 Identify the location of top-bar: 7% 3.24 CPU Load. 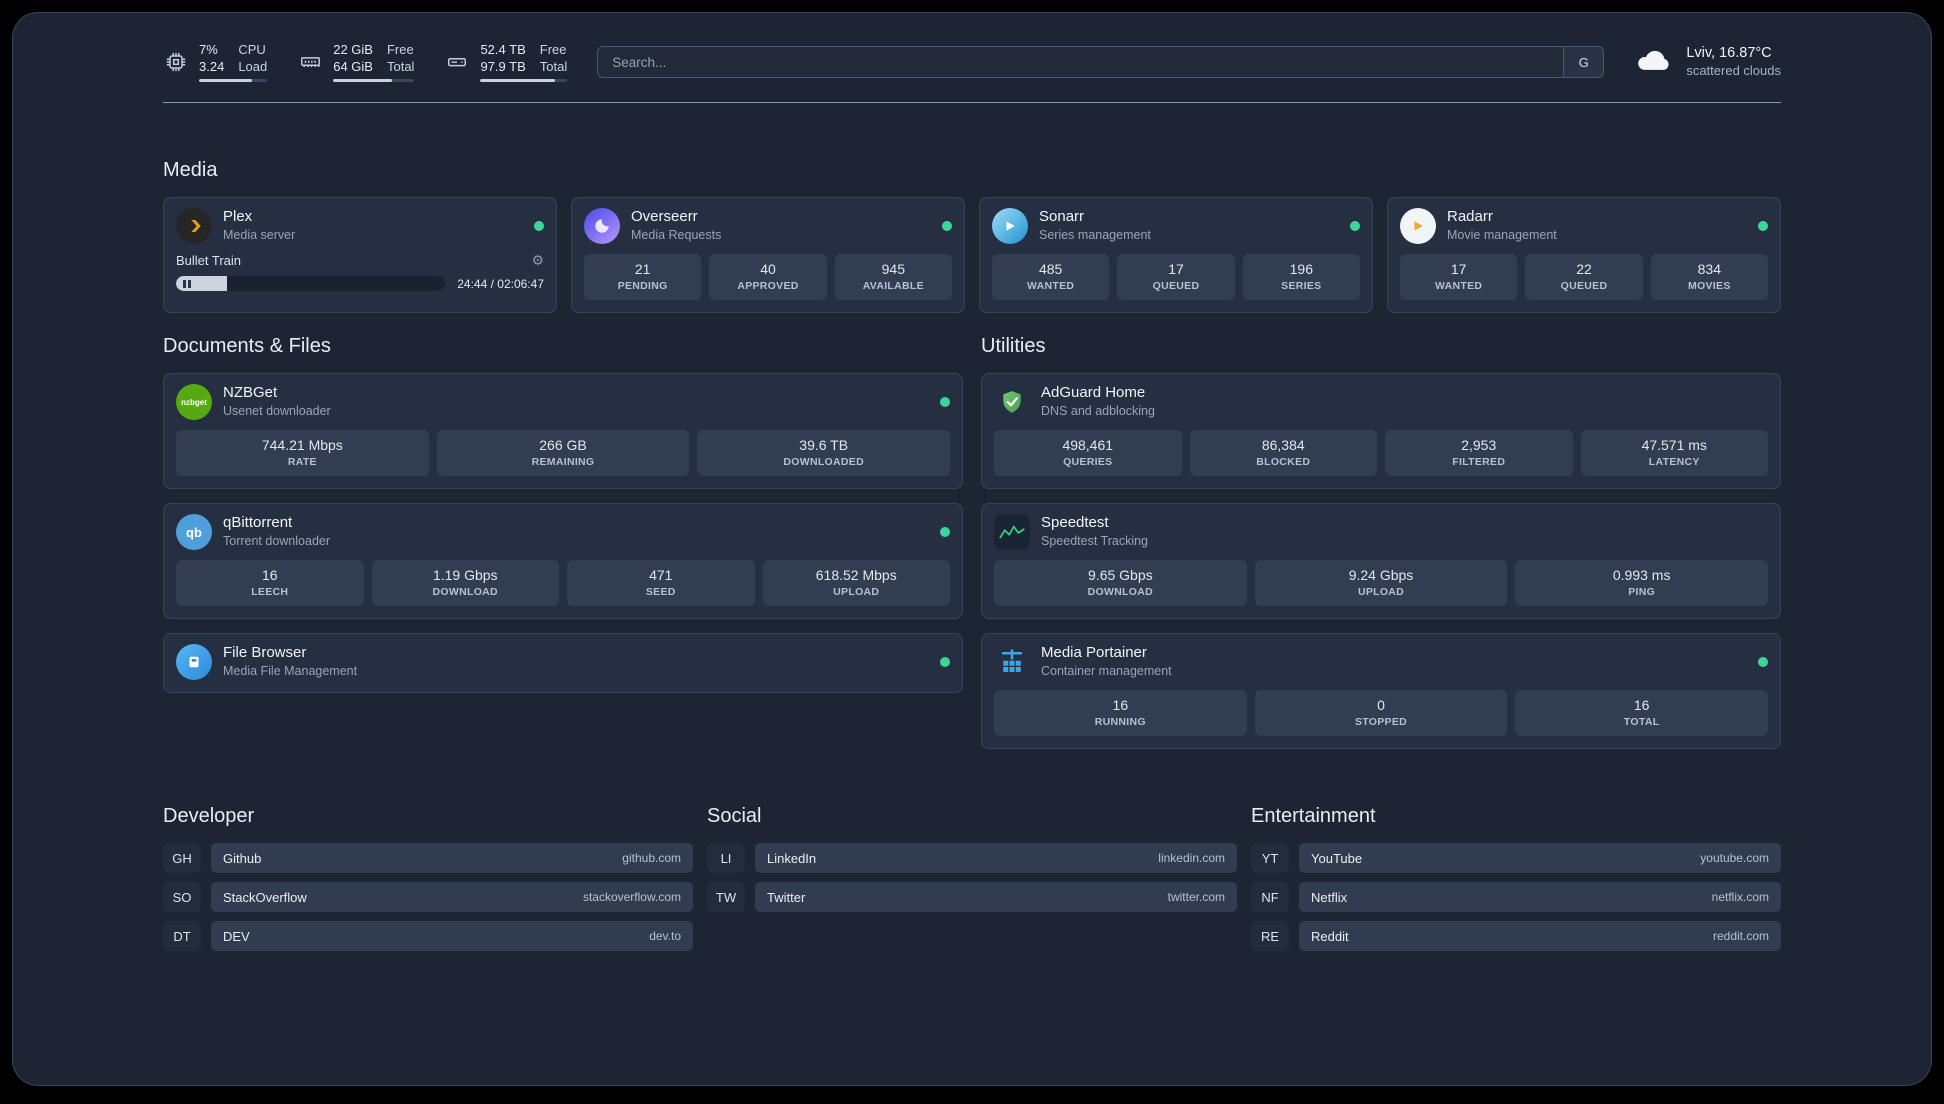
(972, 62).